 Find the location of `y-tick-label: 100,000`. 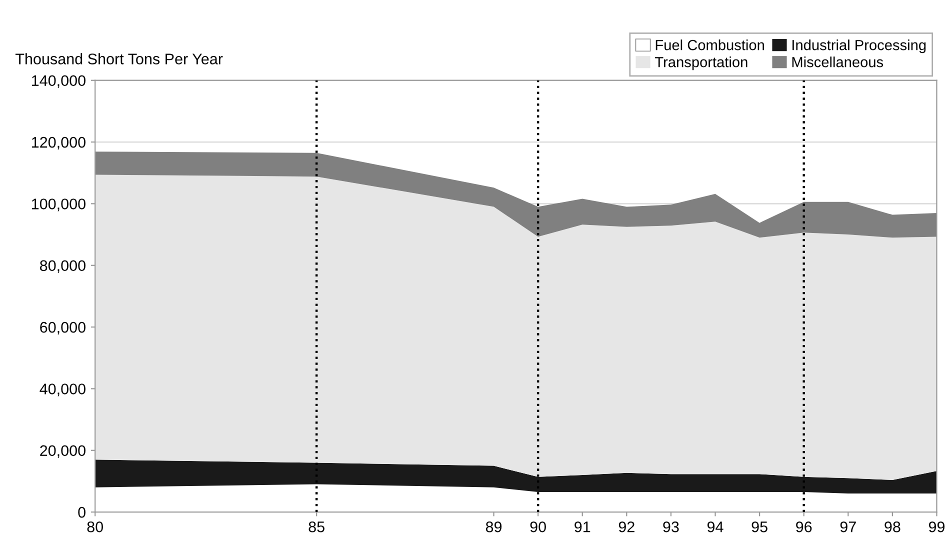

y-tick-label: 100,000 is located at coordinates (59, 205).